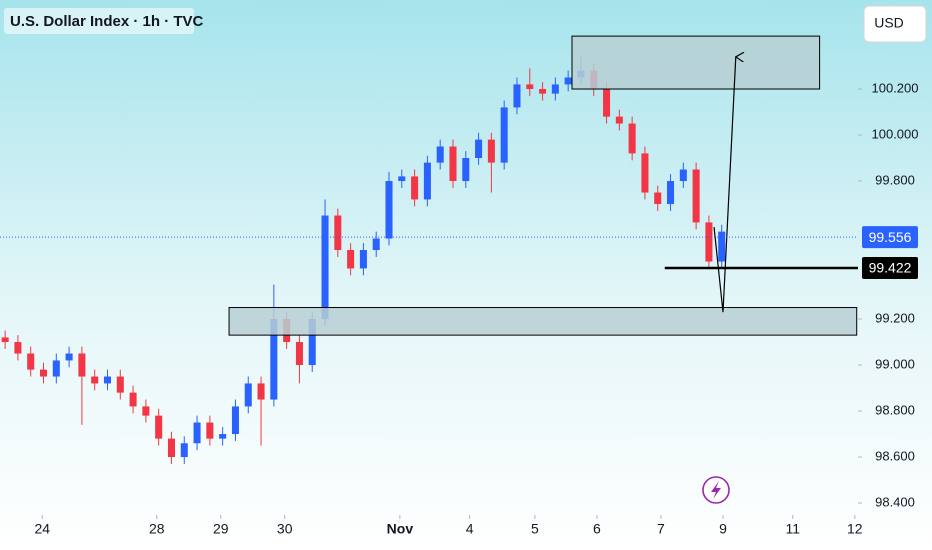  What do you see at coordinates (107, 21) in the screenshot?
I see `chart-title: U.S. Dollar Index · 1h · TVC` at bounding box center [107, 21].